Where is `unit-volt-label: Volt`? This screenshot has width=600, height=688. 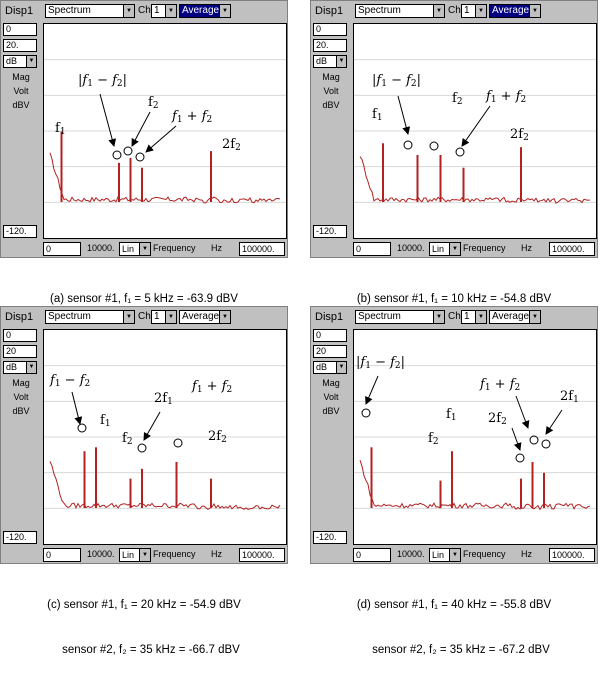 unit-volt-label: Volt is located at coordinates (331, 91).